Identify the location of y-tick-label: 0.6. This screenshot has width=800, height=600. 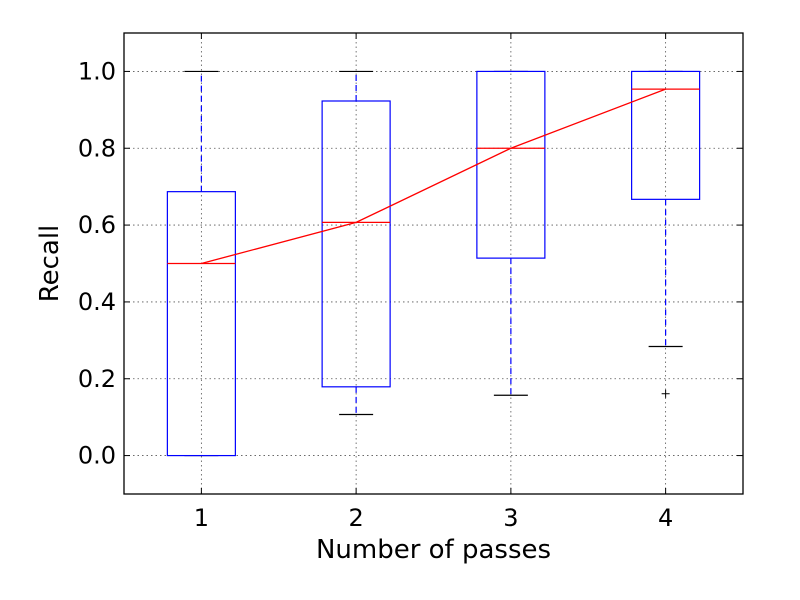
(97, 225).